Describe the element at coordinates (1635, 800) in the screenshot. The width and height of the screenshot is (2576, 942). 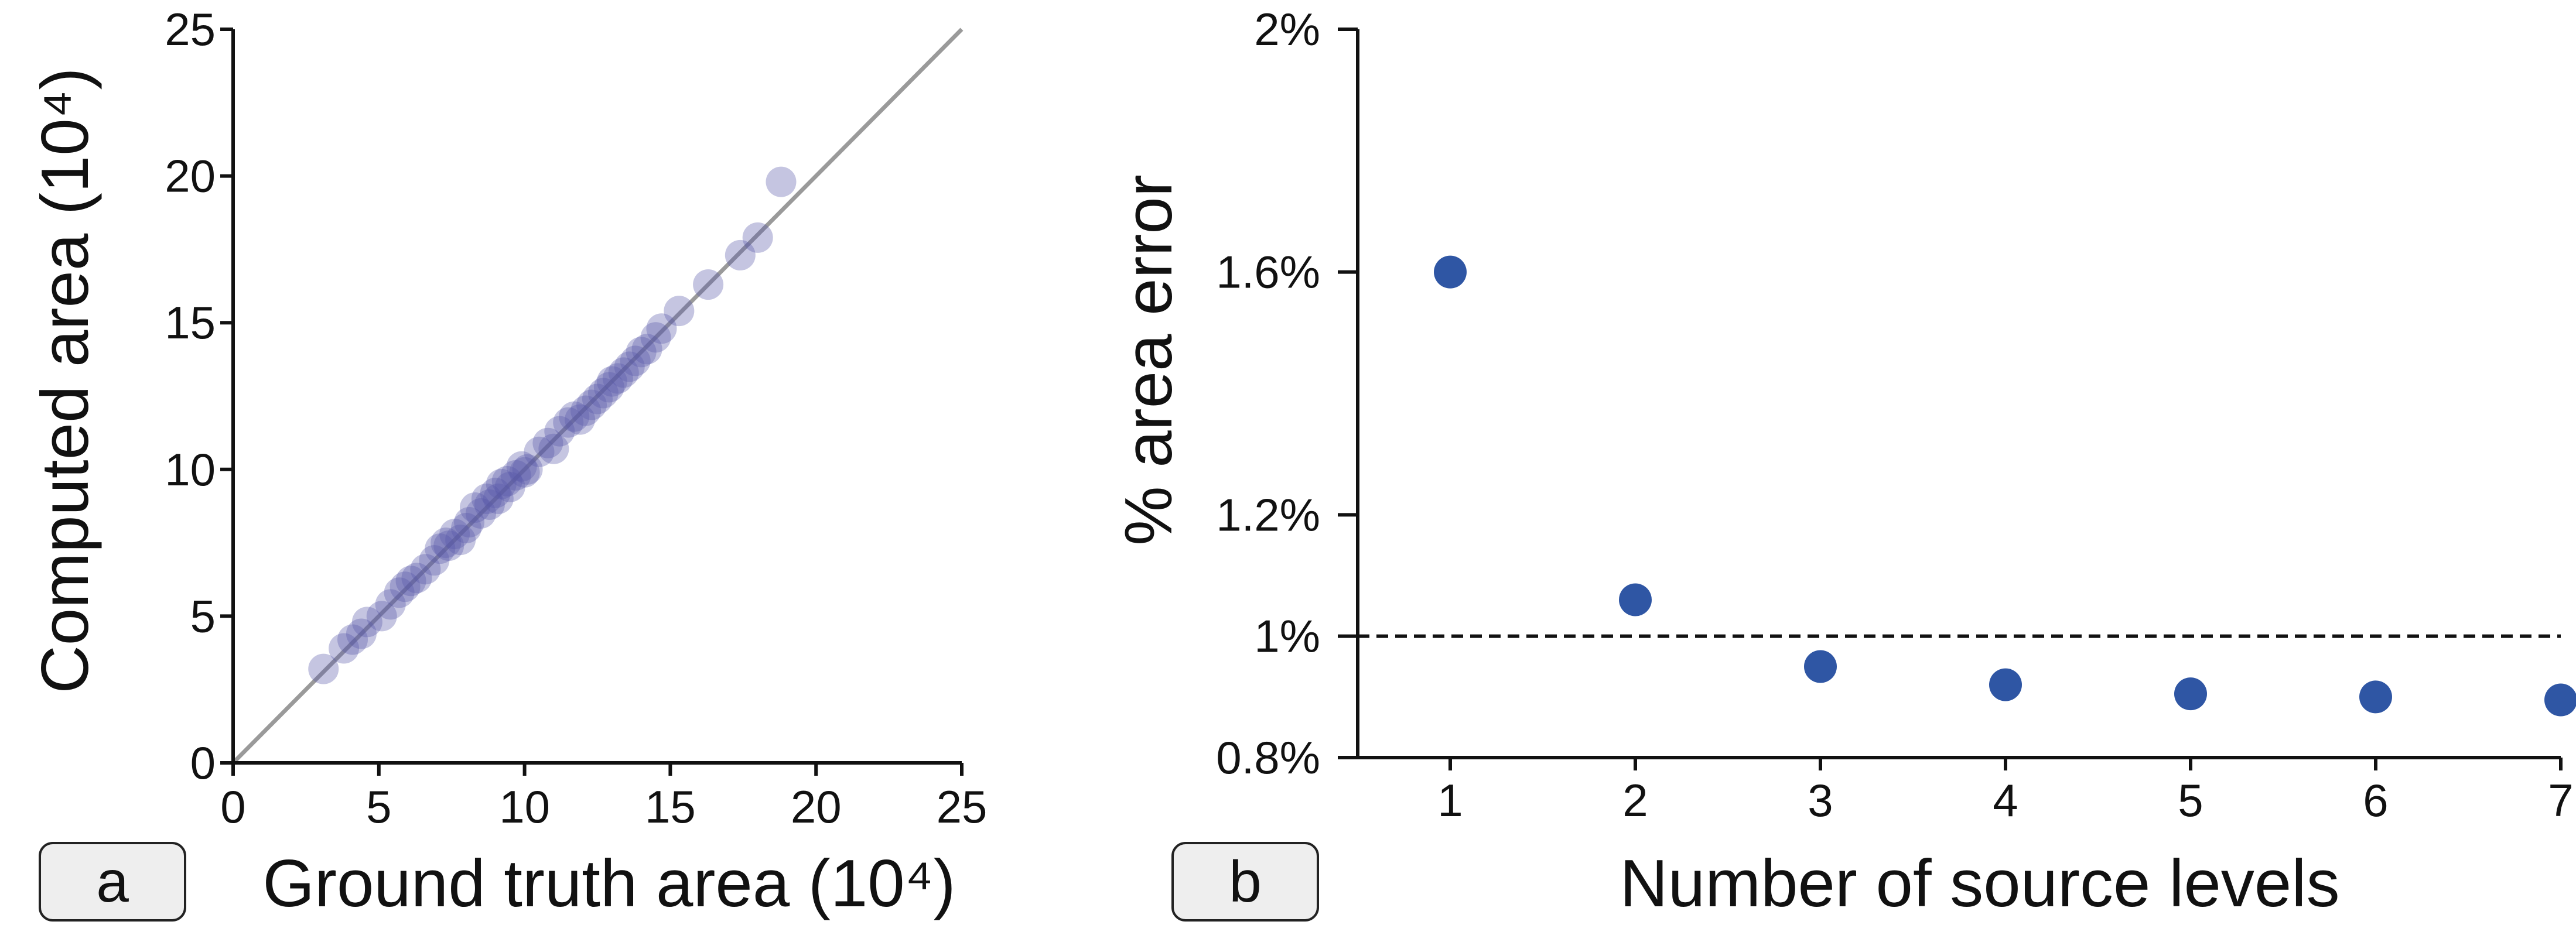
I see `x-tick-label: 2` at that location.